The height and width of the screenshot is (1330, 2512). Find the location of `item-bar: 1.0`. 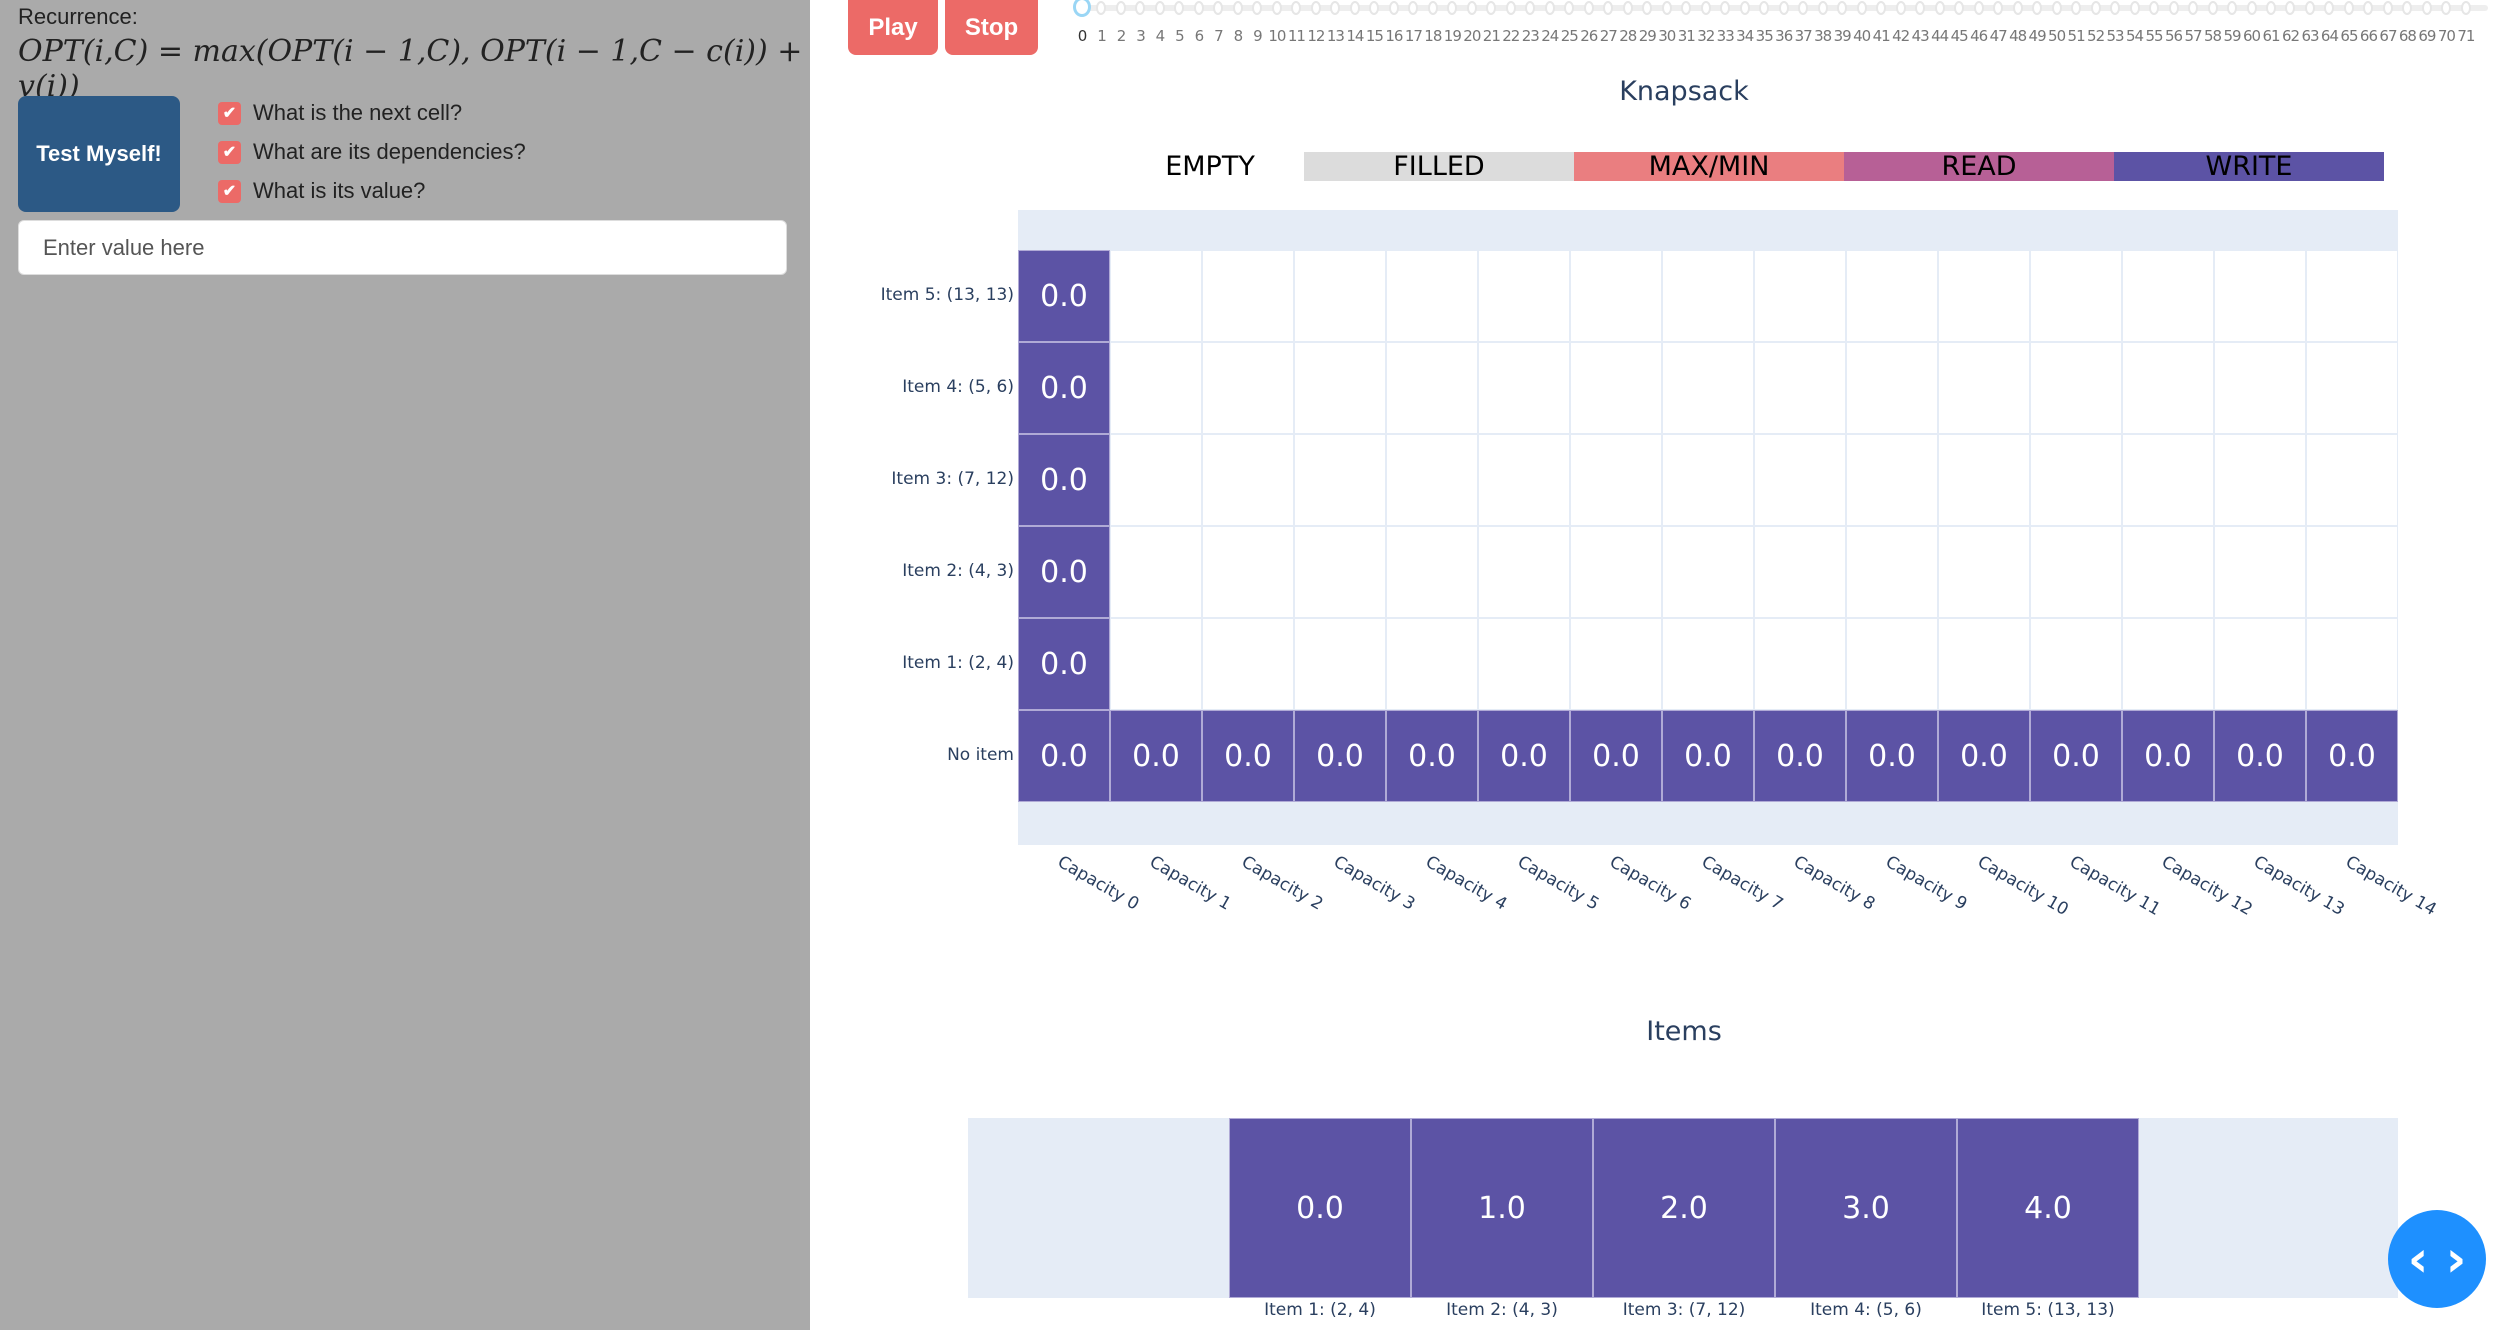

item-bar: 1.0 is located at coordinates (1502, 1208).